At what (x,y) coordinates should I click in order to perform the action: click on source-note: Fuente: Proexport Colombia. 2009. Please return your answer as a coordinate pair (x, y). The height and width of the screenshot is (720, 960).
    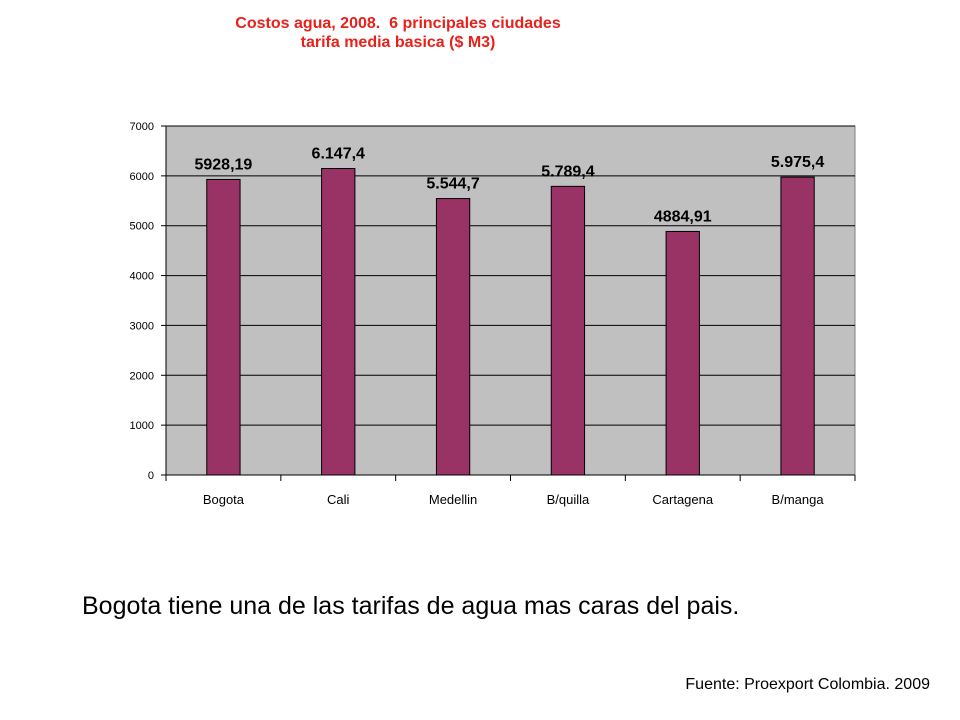
    Looking at the image, I should click on (807, 684).